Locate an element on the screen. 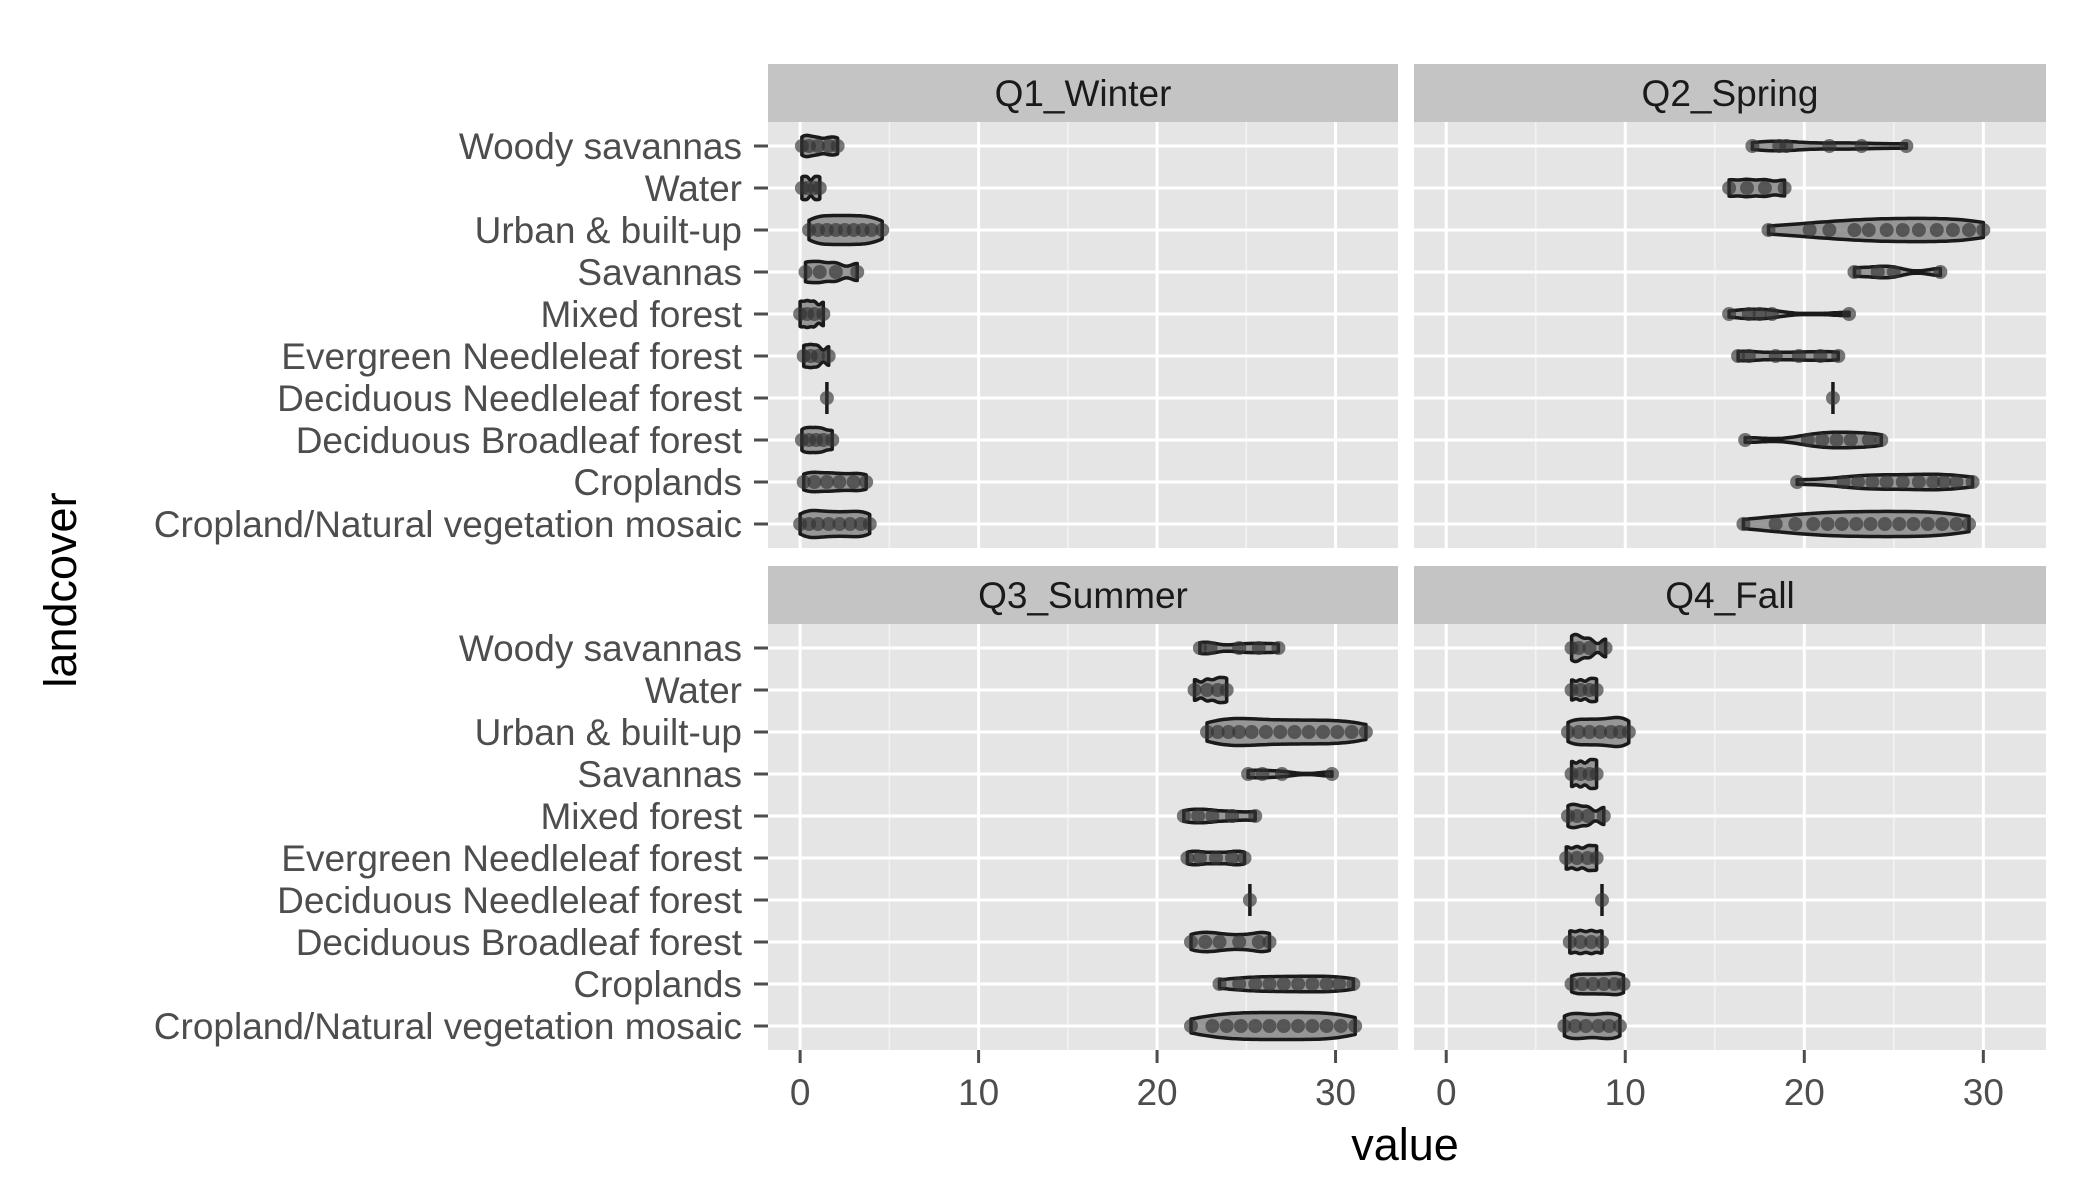 Image resolution: width=2100 pixels, height=1200 pixels. violin-evergreen-needleleaf-forest is located at coordinates (1216, 858).